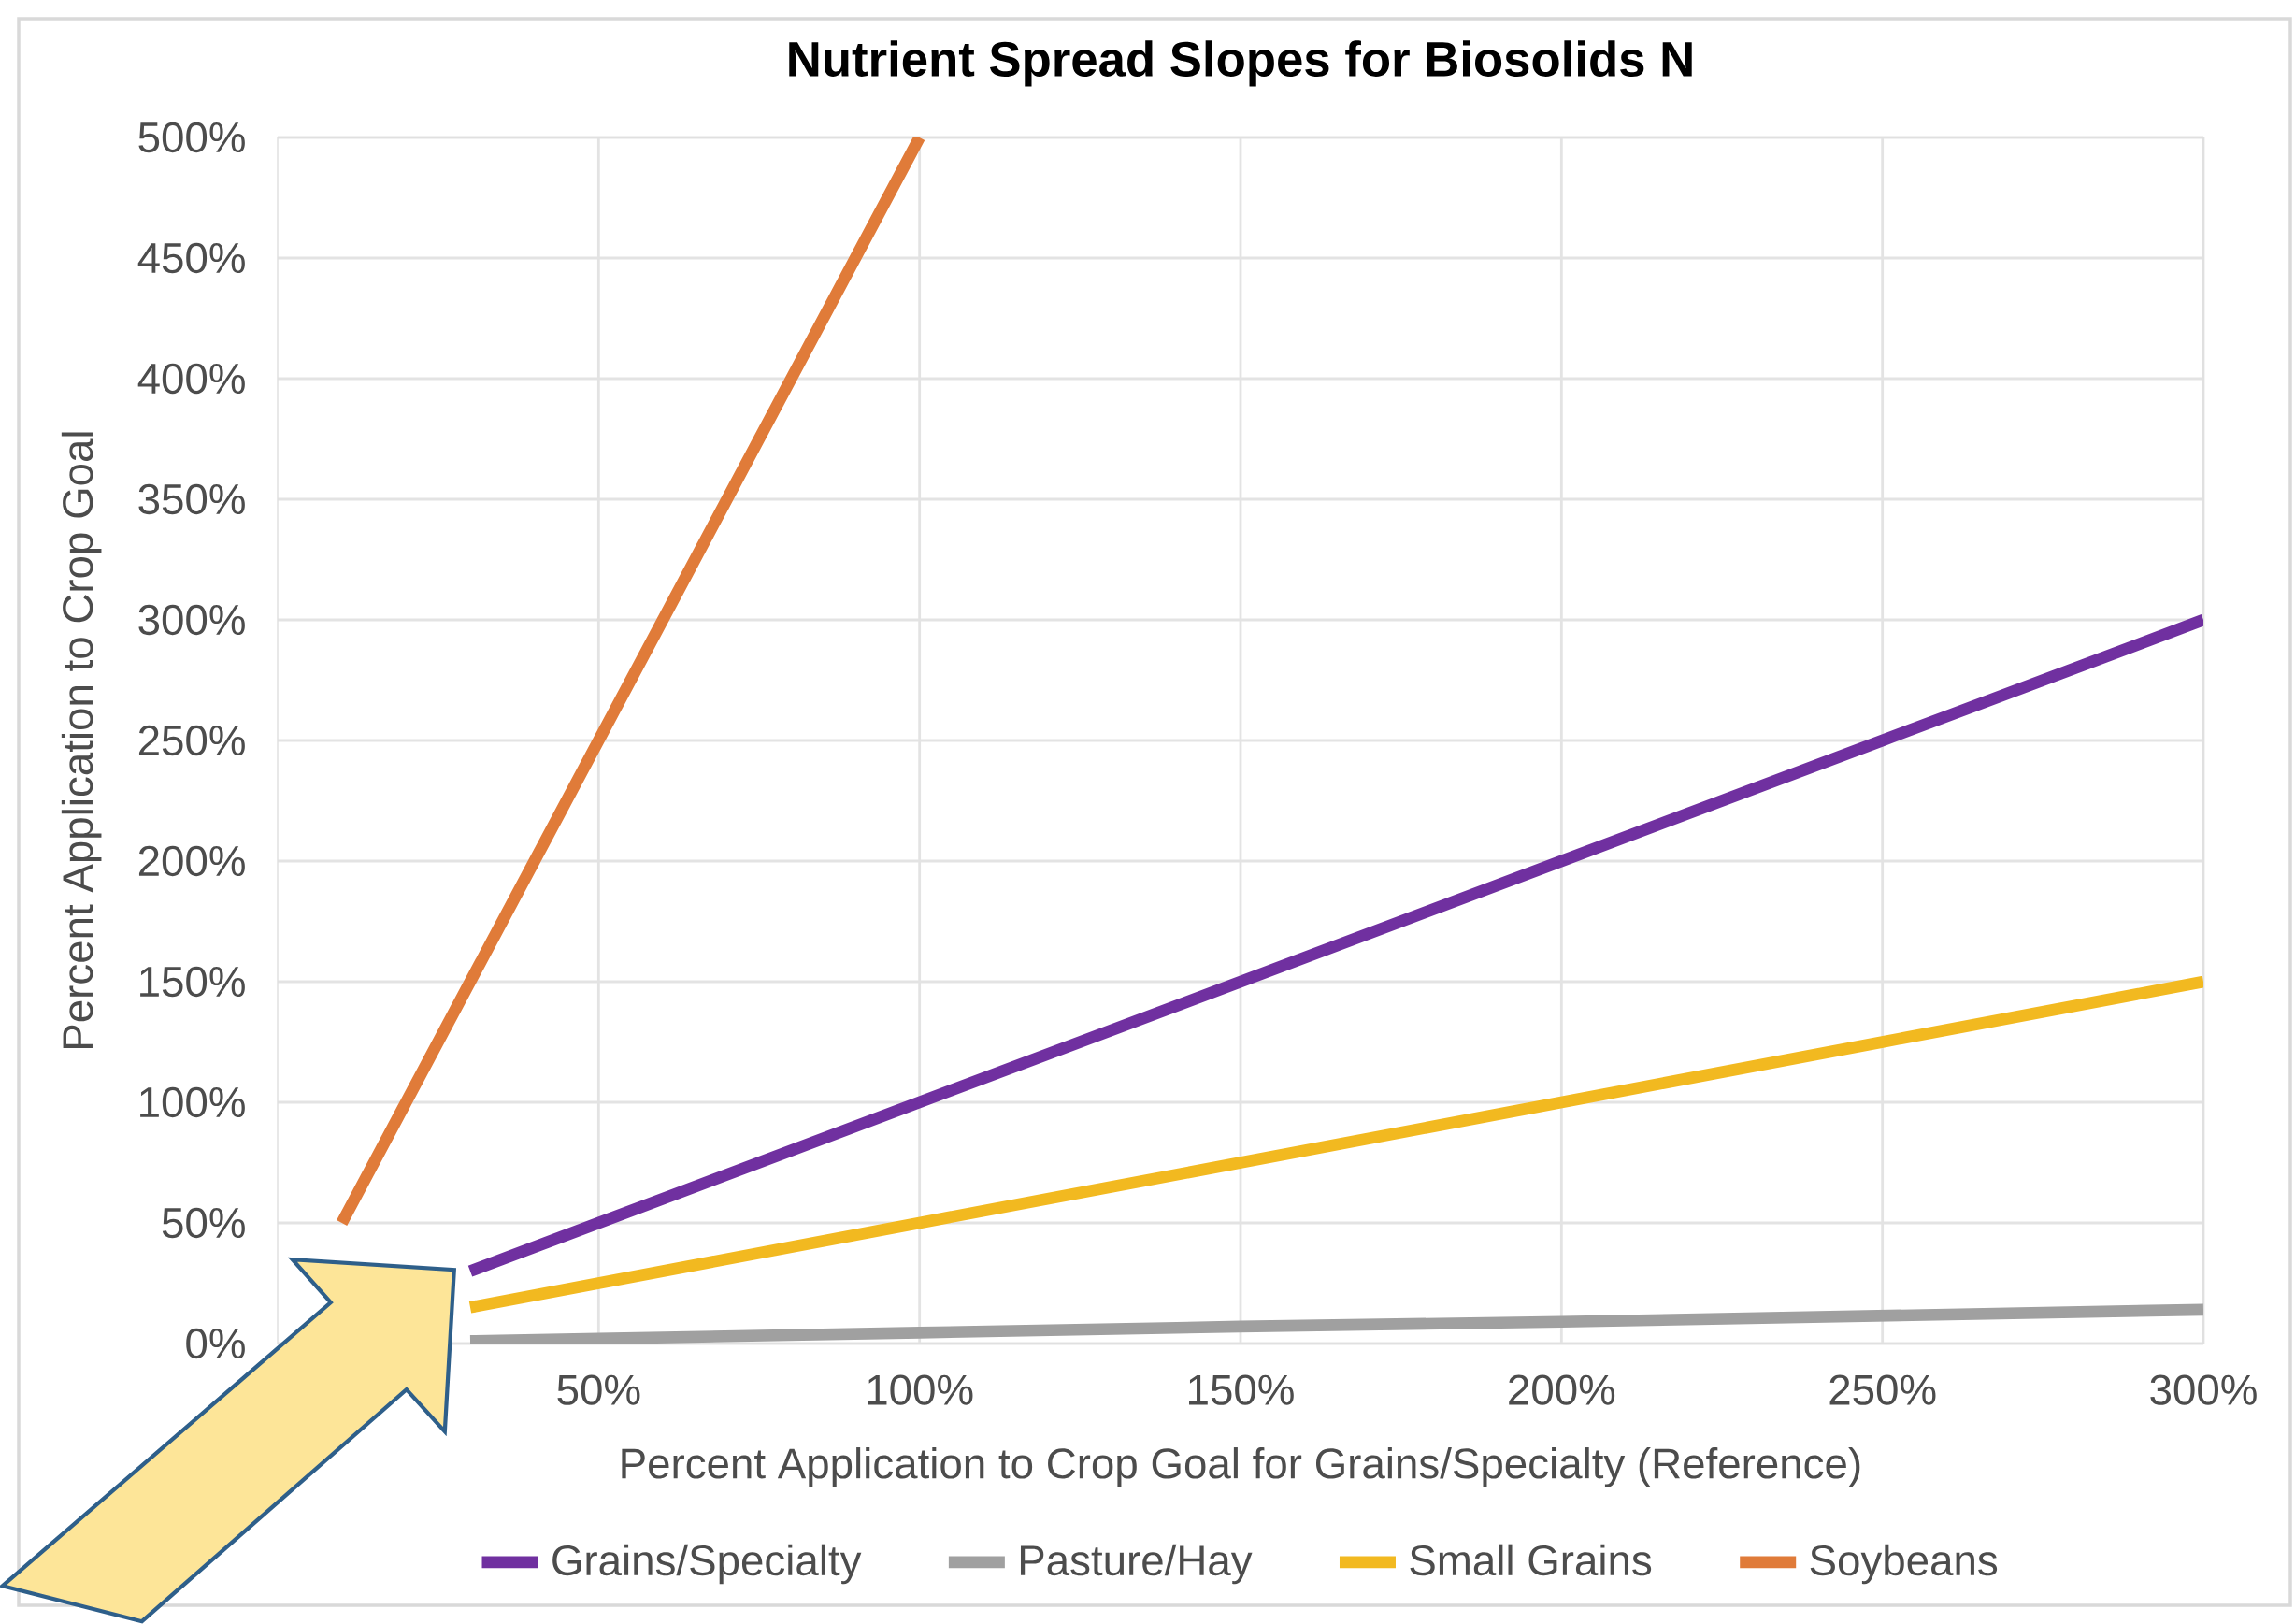 The width and height of the screenshot is (2295, 1624). I want to click on y-tick-label: 0%, so click(215, 1343).